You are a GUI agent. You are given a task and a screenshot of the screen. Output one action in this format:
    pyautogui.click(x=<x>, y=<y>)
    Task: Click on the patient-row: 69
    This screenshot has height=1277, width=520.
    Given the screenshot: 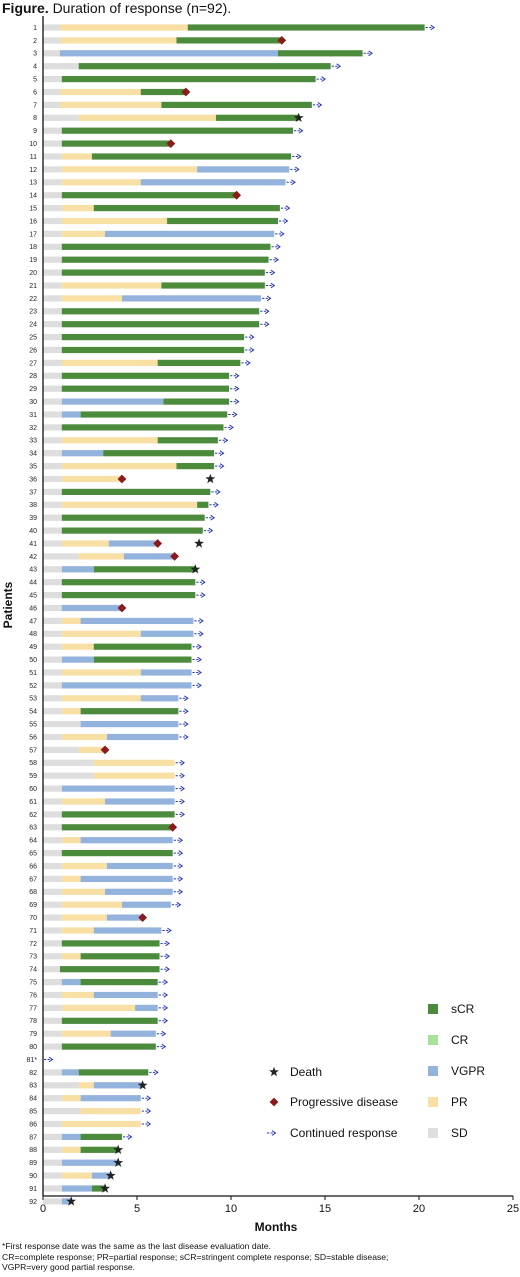 What is the action you would take?
    pyautogui.click(x=105, y=905)
    